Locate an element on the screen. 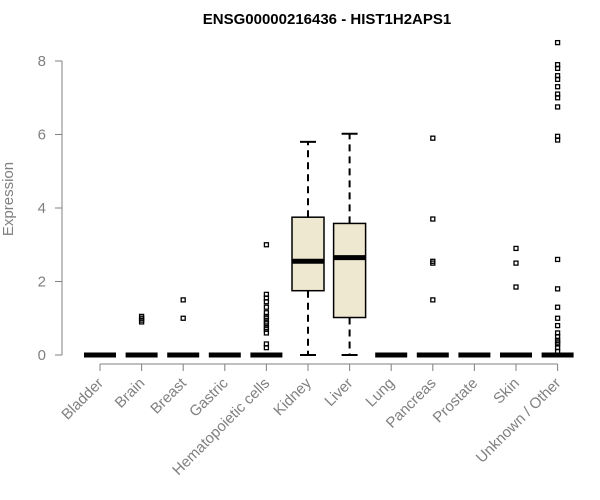  x-tick-label: Skin is located at coordinates (506, 391).